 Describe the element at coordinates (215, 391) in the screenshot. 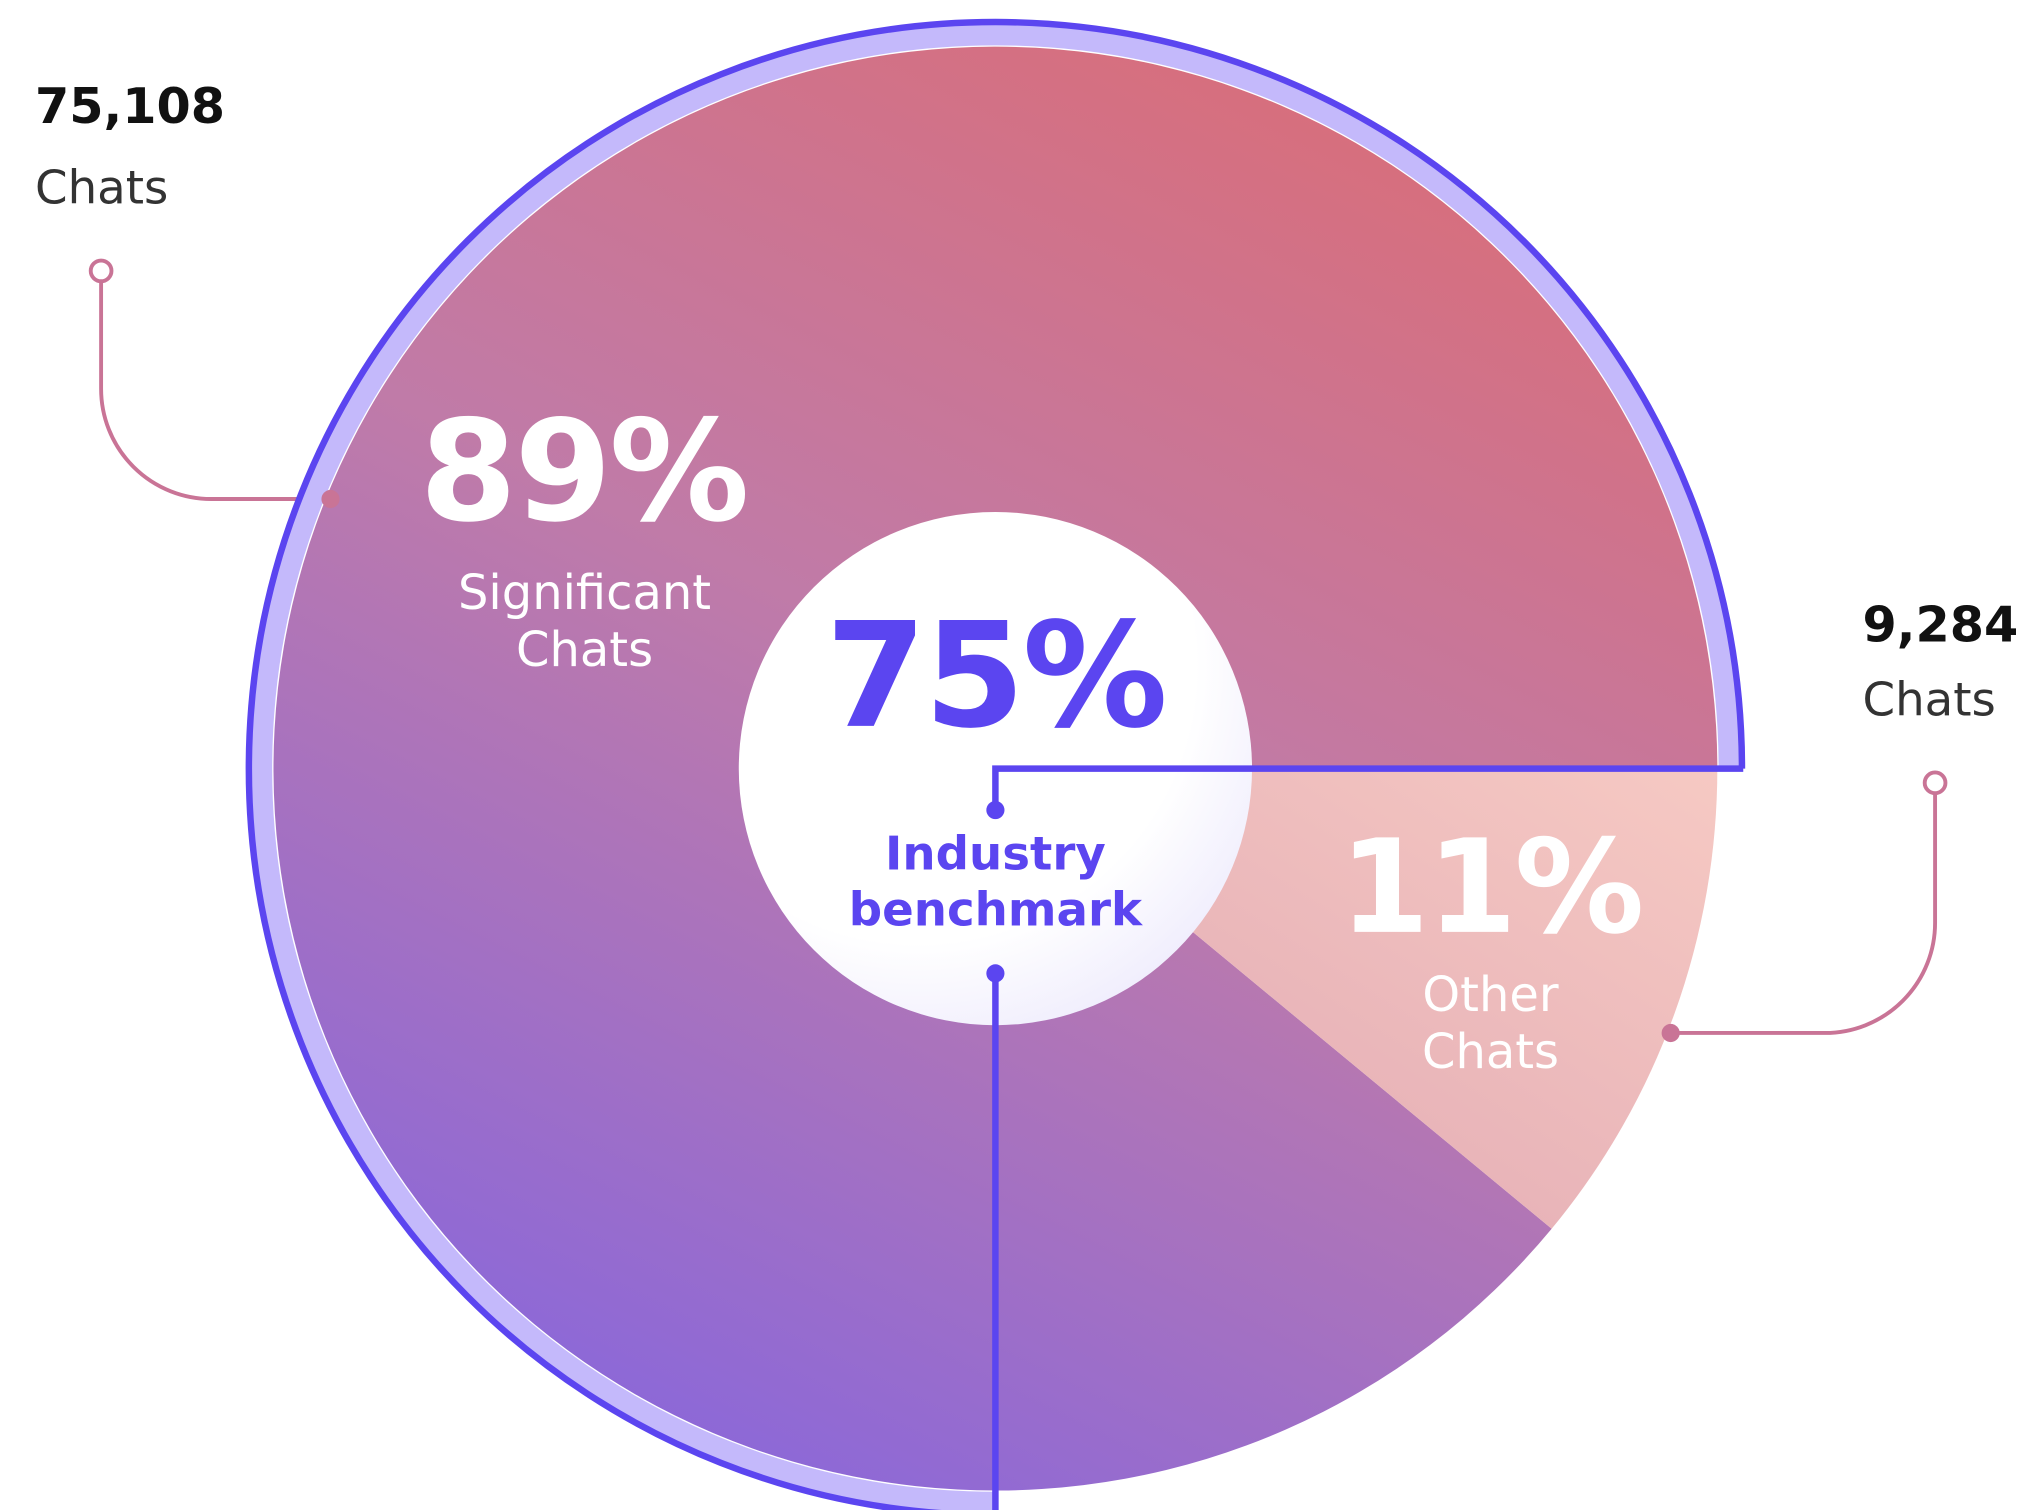

I see `connector-left` at that location.